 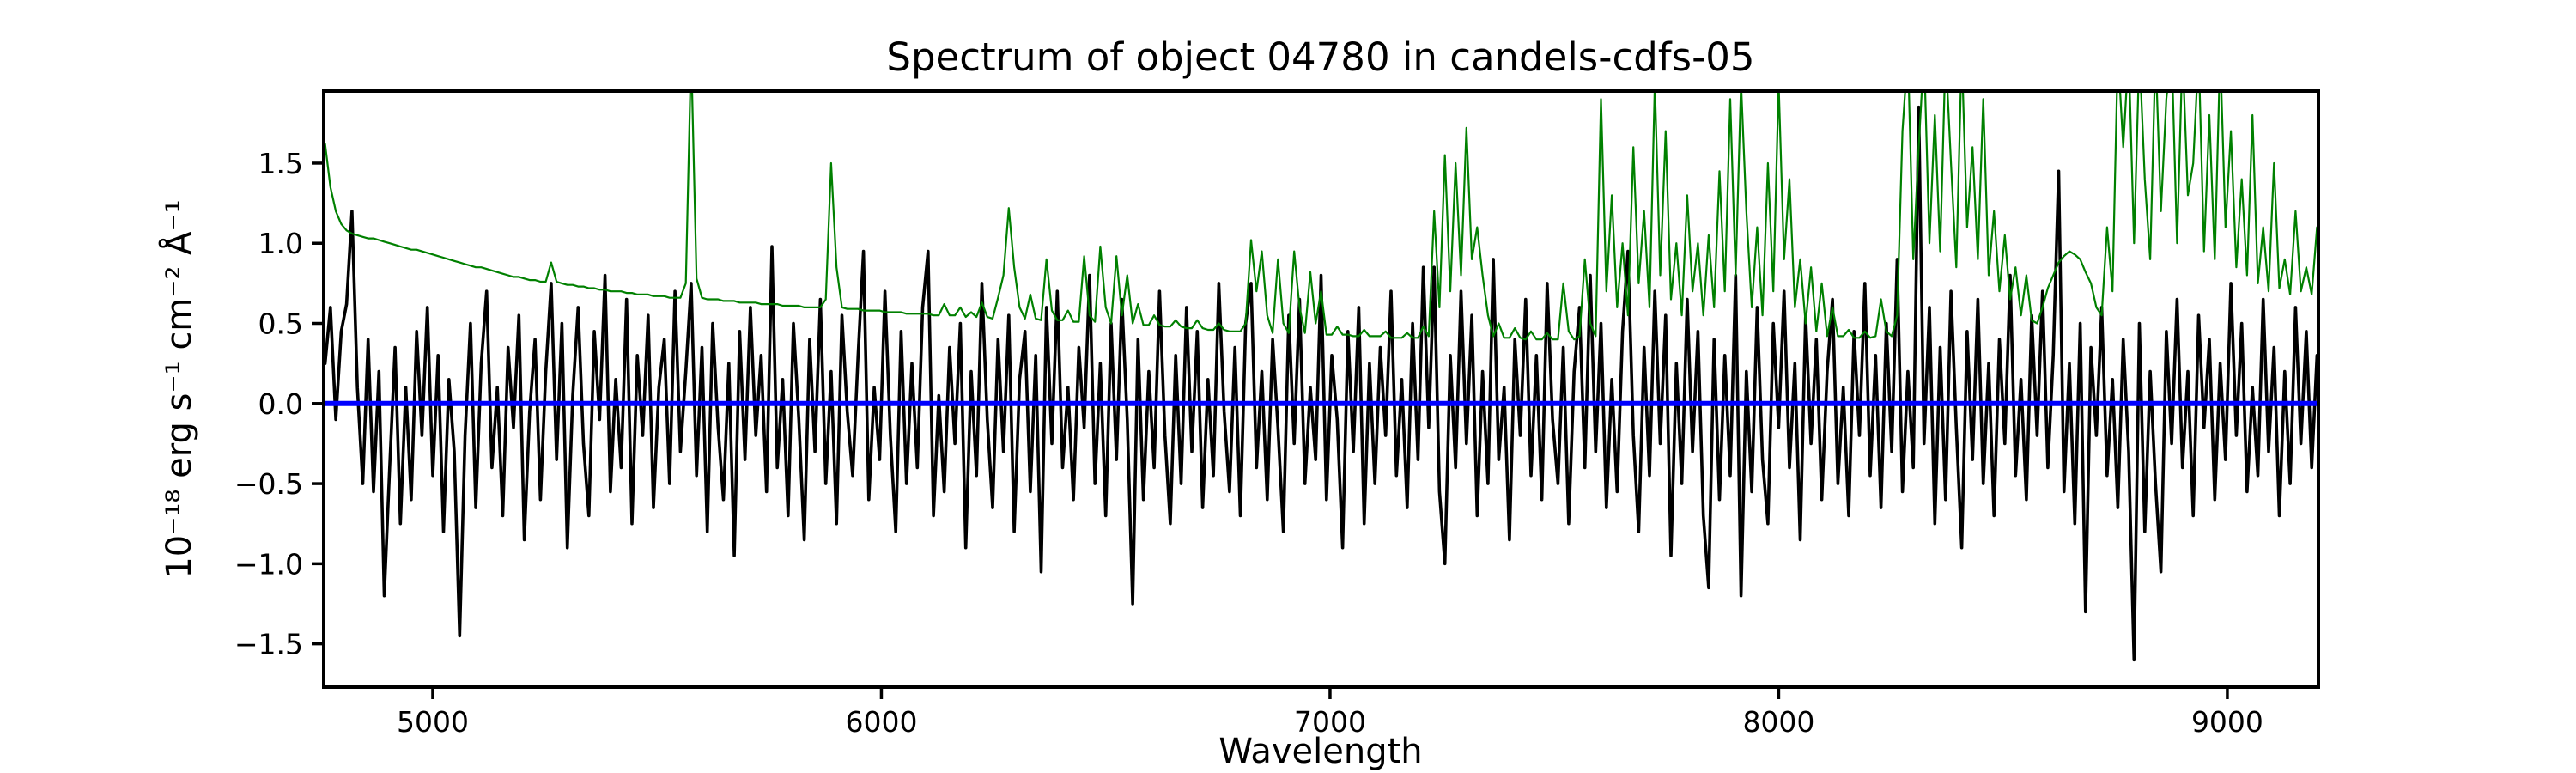 What do you see at coordinates (269, 484) in the screenshot?
I see `y-tick-label: −0.5` at bounding box center [269, 484].